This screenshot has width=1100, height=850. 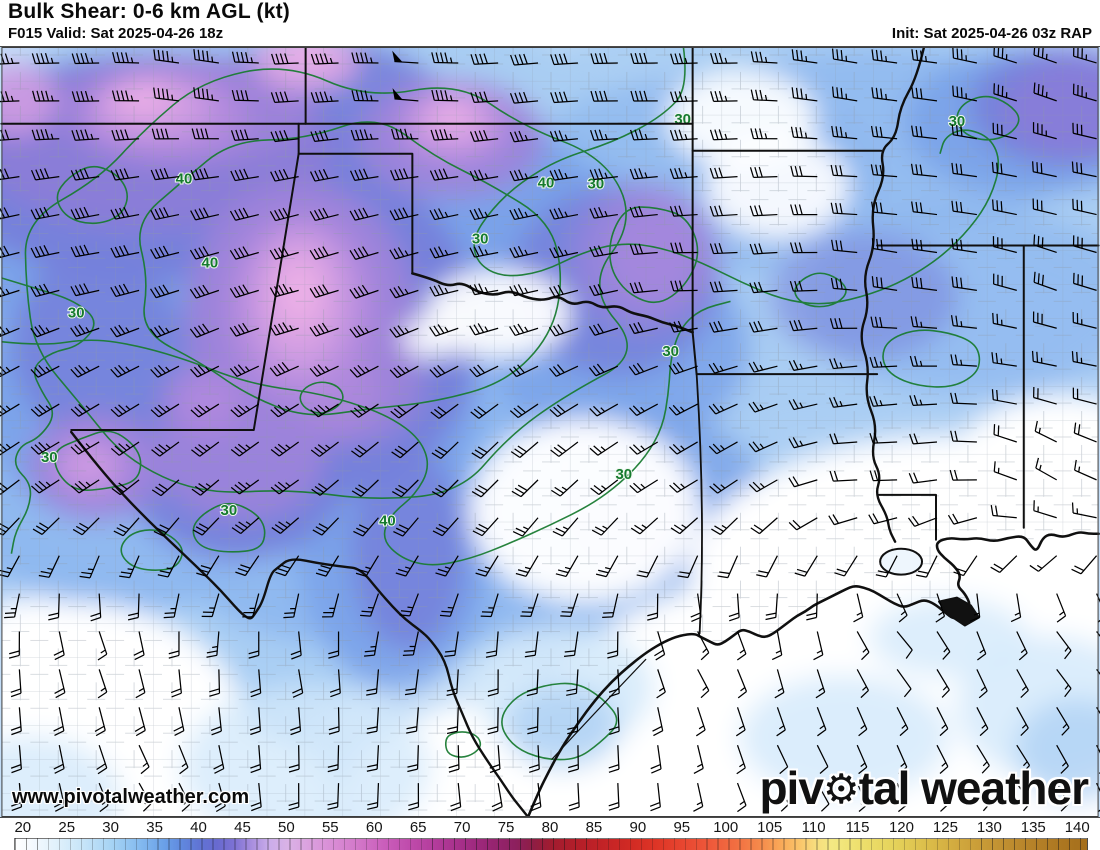 I want to click on colorbar-tick: 45, so click(x=242, y=827).